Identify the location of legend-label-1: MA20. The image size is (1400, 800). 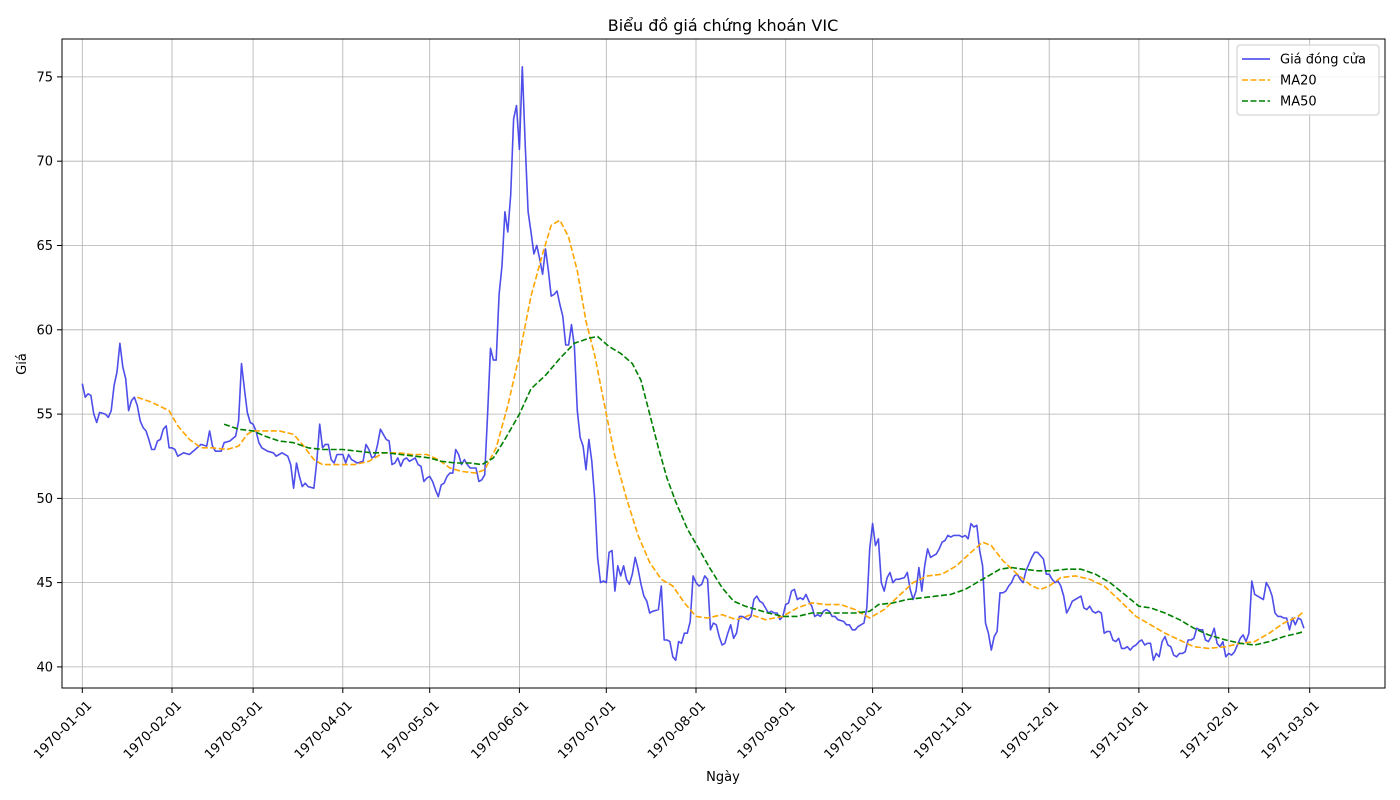
(1298, 81).